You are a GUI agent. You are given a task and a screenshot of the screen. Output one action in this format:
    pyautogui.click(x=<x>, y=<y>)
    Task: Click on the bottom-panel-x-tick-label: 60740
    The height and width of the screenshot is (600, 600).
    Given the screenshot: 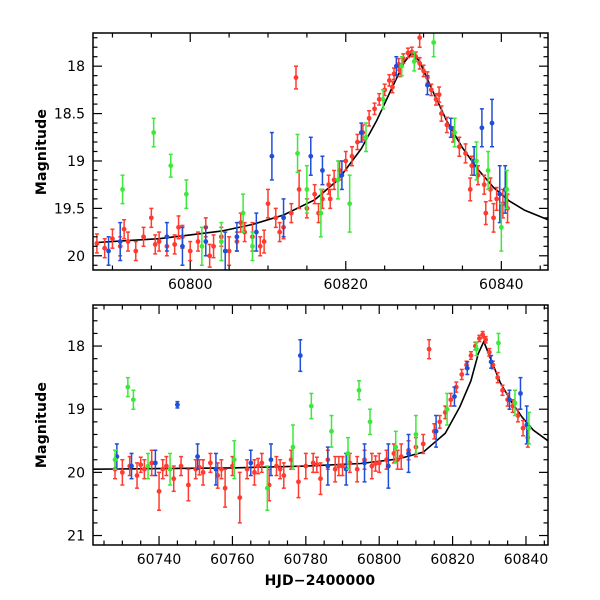 What is the action you would take?
    pyautogui.click(x=159, y=560)
    